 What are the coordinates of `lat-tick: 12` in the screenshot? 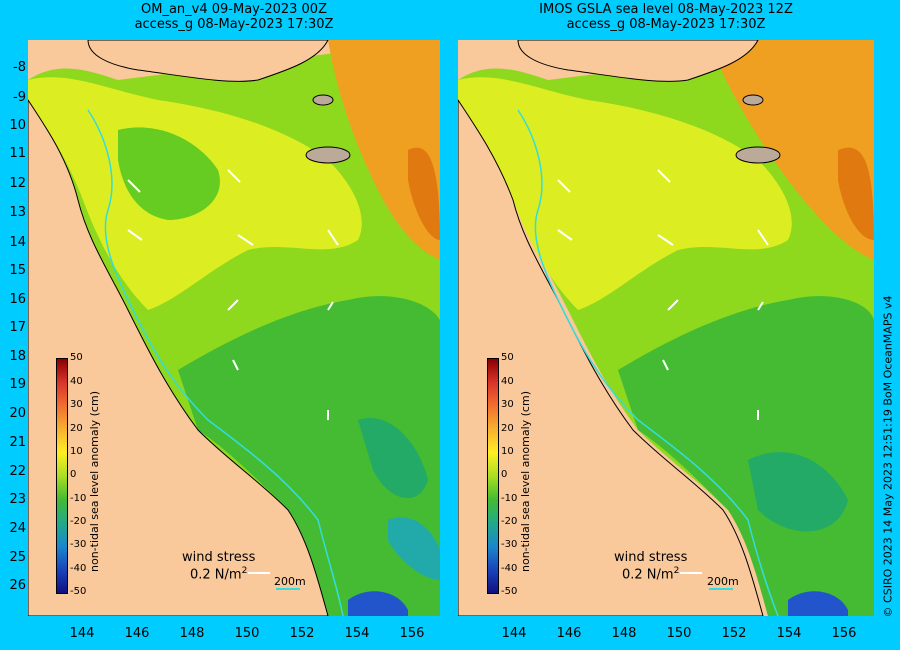 It's located at (17, 183).